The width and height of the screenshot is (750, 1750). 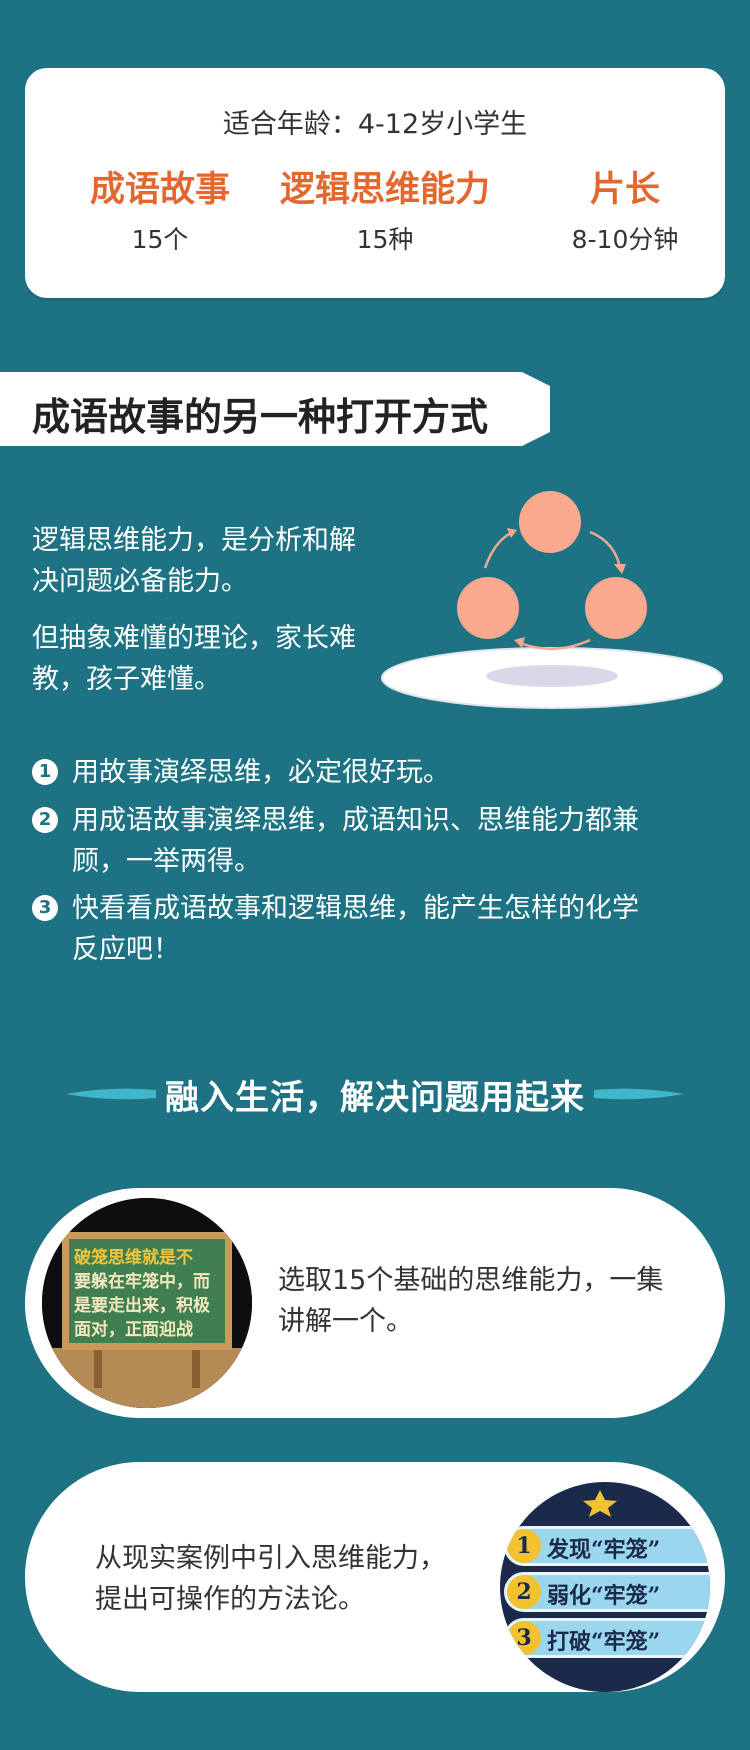 What do you see at coordinates (471, 1301) in the screenshot?
I see `card-text: 选取15个基础的思维能力，一集讲解一个。` at bounding box center [471, 1301].